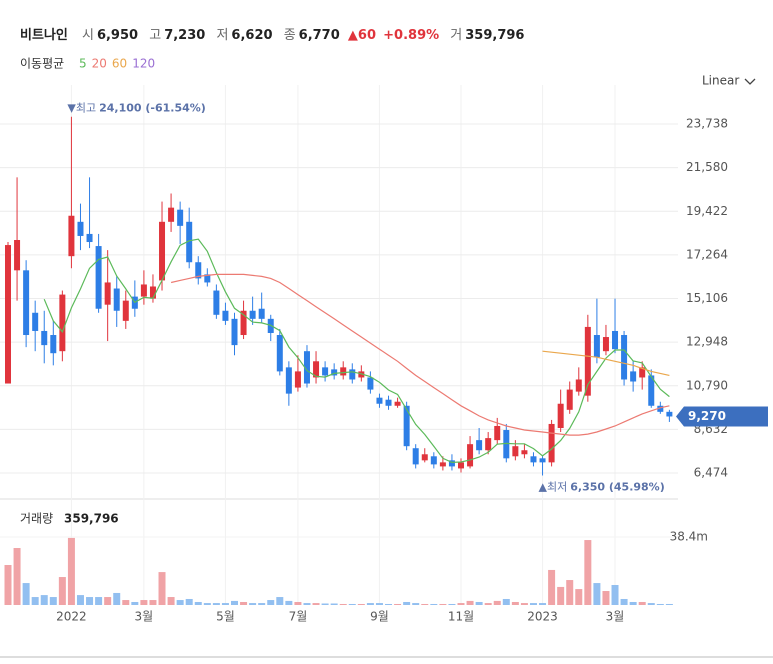 This screenshot has width=773, height=664. Describe the element at coordinates (617, 487) in the screenshot. I see `annotation-value: 6,350 (45.98%)` at that location.